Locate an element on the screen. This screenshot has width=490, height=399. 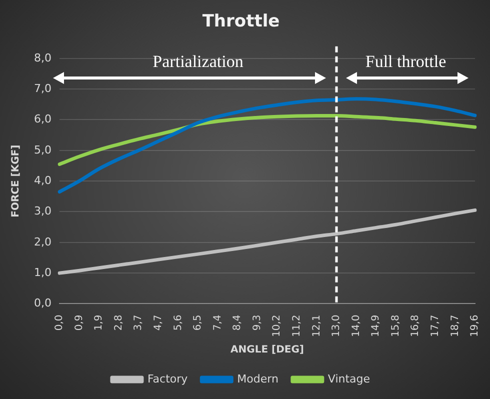
x-tick-label: 10,2 is located at coordinates (277, 325).